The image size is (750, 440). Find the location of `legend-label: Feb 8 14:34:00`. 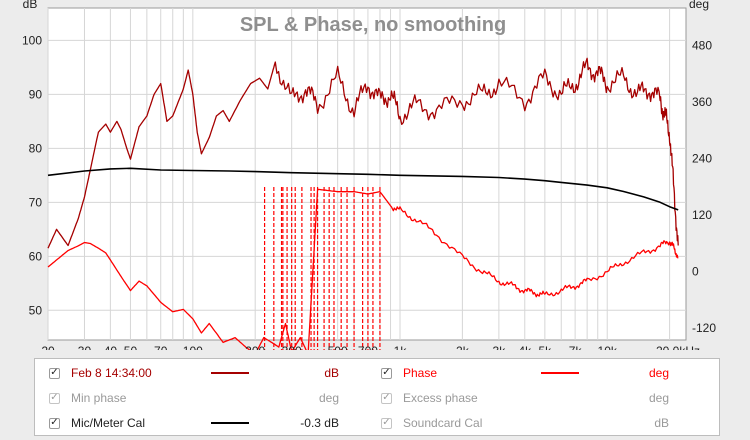

legend-label: Feb 8 14:34:00 is located at coordinates (111, 373).